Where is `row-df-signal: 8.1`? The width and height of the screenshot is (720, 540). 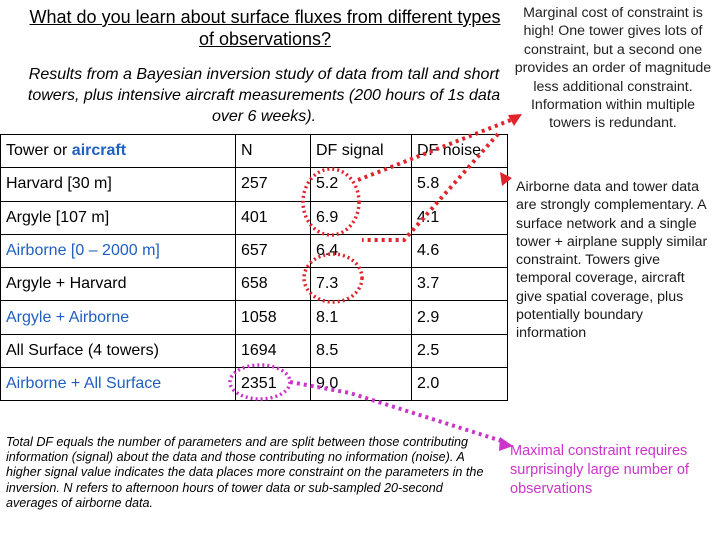
row-df-signal: 8.1 is located at coordinates (361, 317).